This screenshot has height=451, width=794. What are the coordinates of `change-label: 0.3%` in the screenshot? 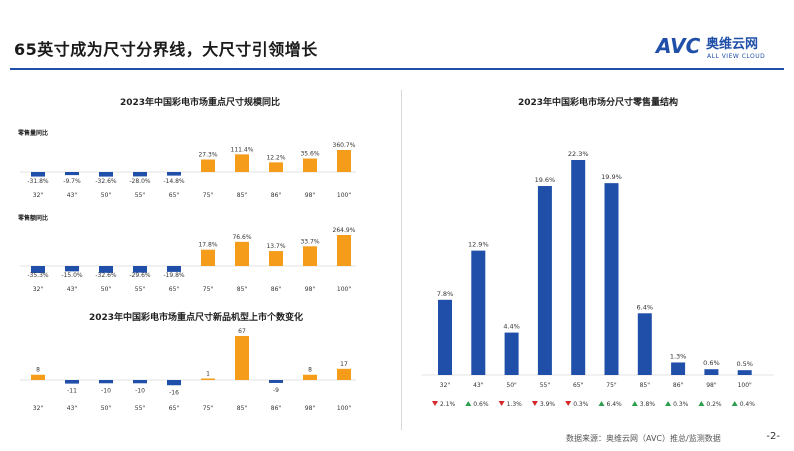 It's located at (581, 404).